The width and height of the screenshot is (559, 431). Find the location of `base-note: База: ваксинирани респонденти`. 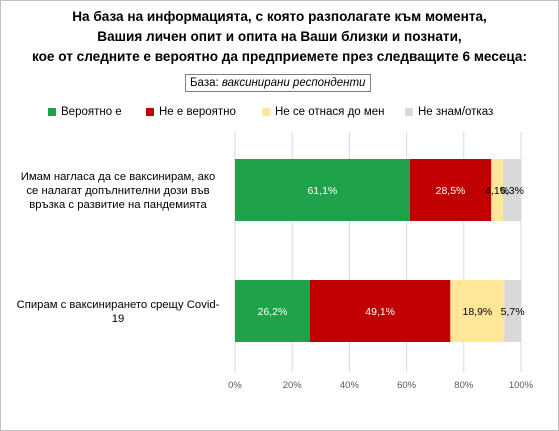

base-note: База: ваксинирани респонденти is located at coordinates (278, 83).